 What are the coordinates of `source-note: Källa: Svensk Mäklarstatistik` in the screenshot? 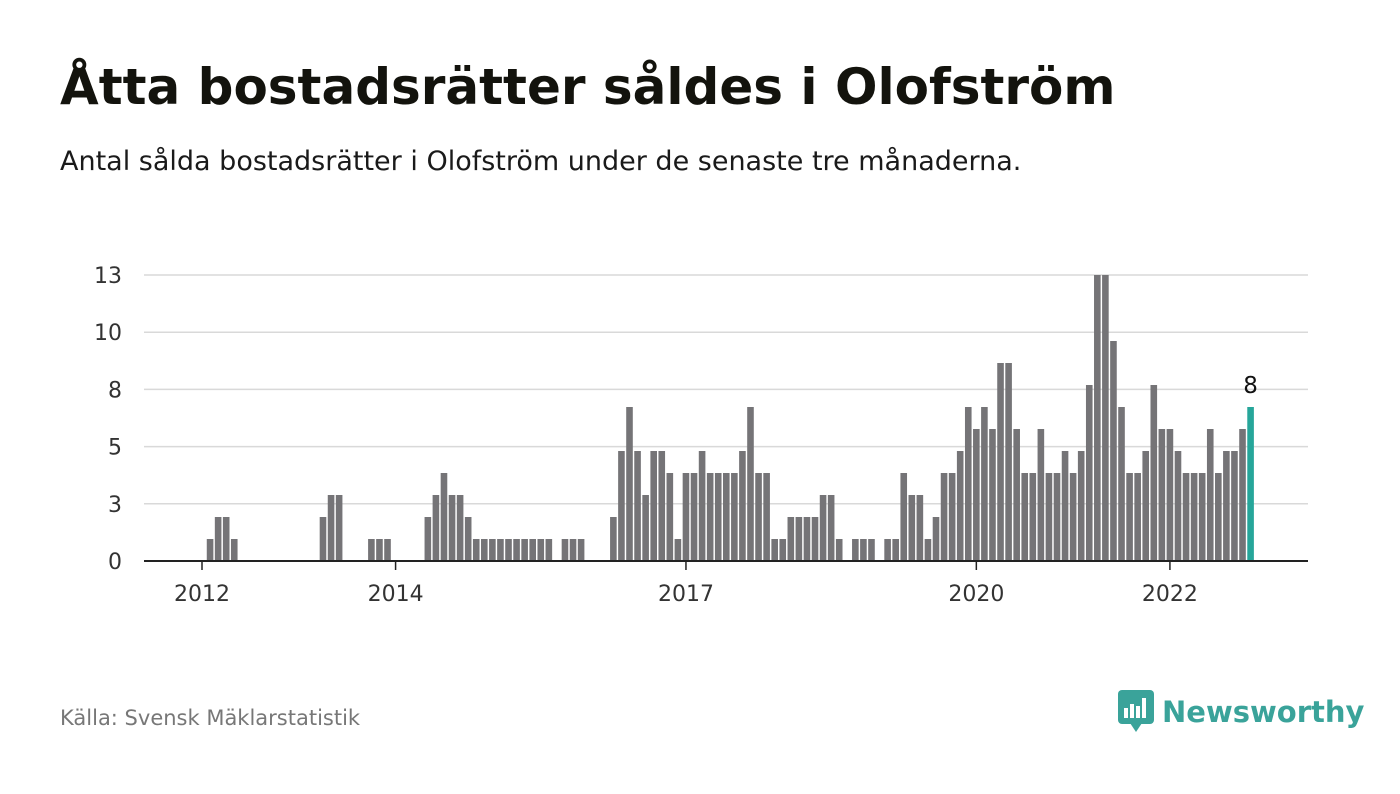 It's located at (210, 718).